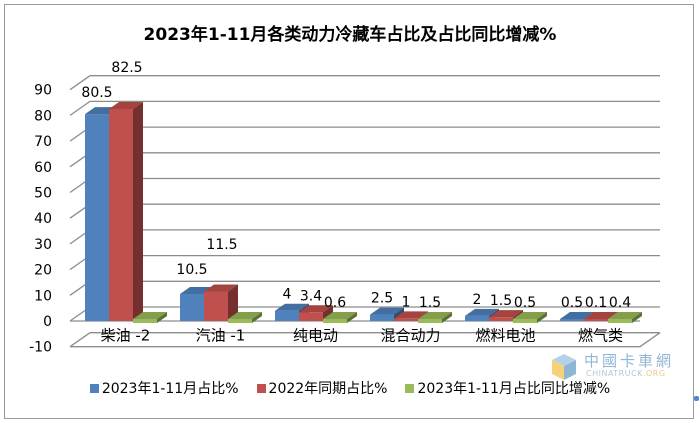 The height and width of the screenshot is (423, 700). I want to click on svg-text: 3.4, so click(311, 296).